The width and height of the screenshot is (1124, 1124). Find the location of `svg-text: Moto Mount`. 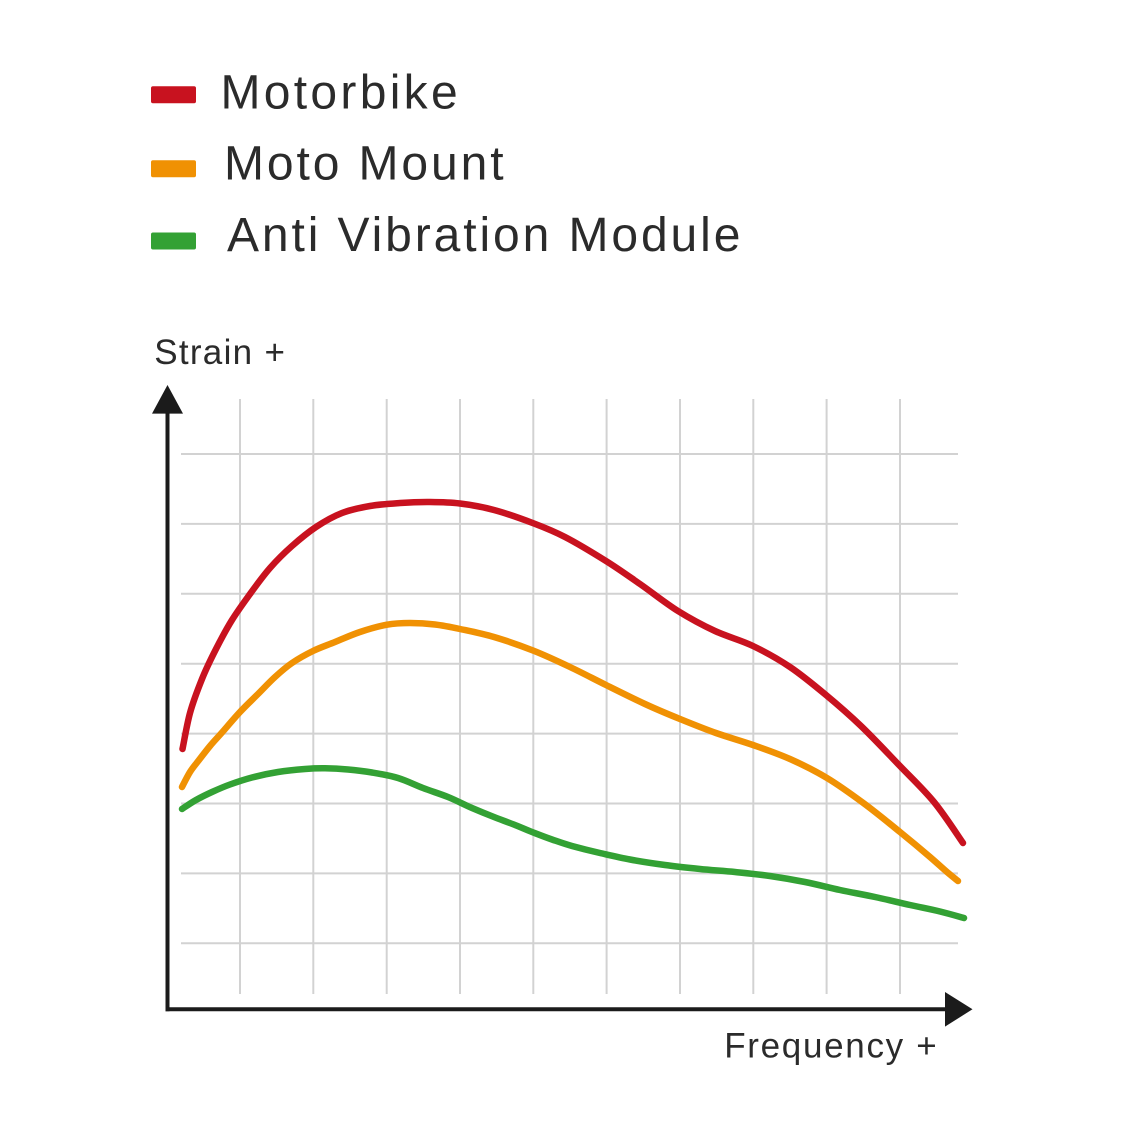

svg-text: Moto Mount is located at coordinates (365, 164).